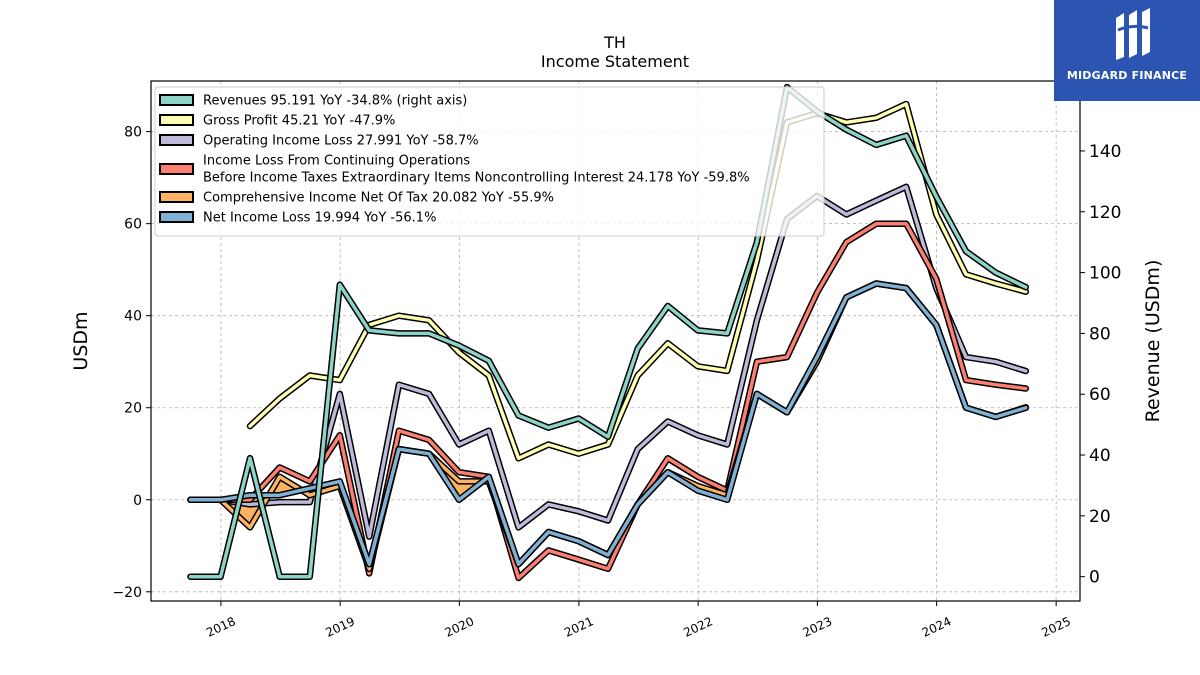 The height and width of the screenshot is (675, 1200). I want to click on x-tick-label: 2025, so click(1056, 627).